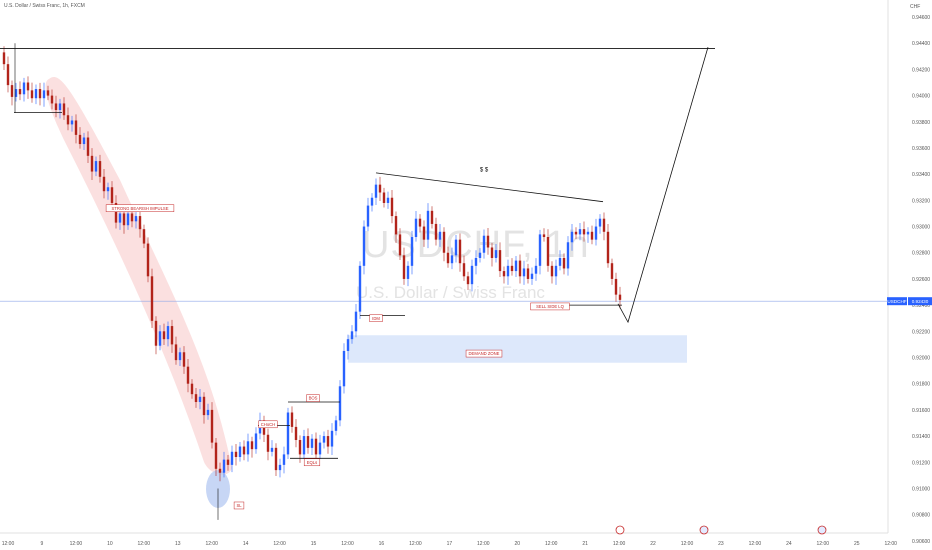 The width and height of the screenshot is (932, 550). I want to click on trendline, so click(489, 187).